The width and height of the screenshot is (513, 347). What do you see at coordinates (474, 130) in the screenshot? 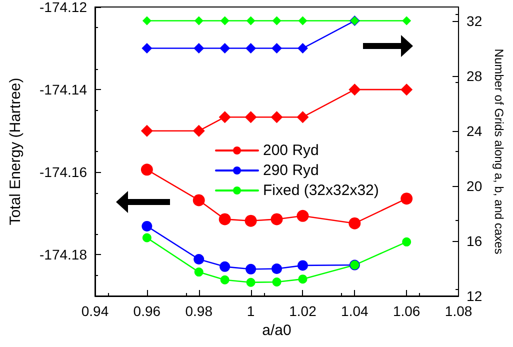
I see `y2-tick-label: 24` at bounding box center [474, 130].